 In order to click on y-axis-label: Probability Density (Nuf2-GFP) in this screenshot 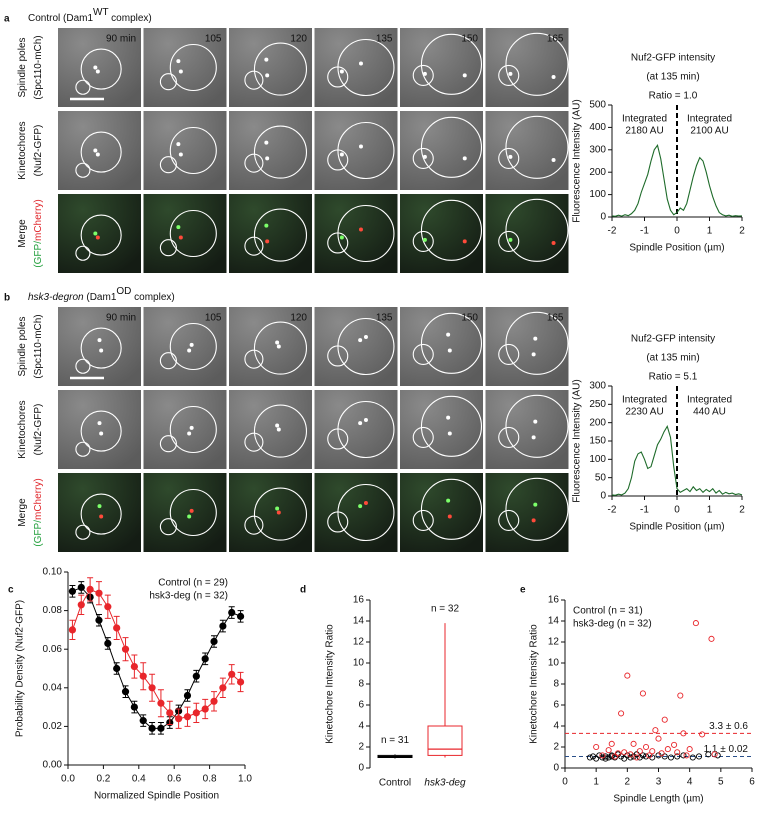, I will do `click(20, 668)`.